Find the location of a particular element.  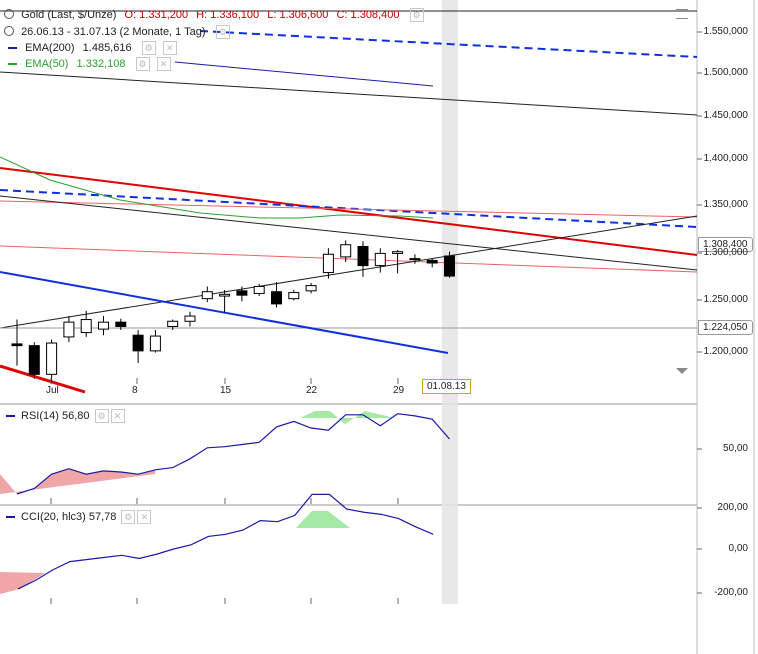

y-tick-label: 1.350,000 is located at coordinates (726, 204).